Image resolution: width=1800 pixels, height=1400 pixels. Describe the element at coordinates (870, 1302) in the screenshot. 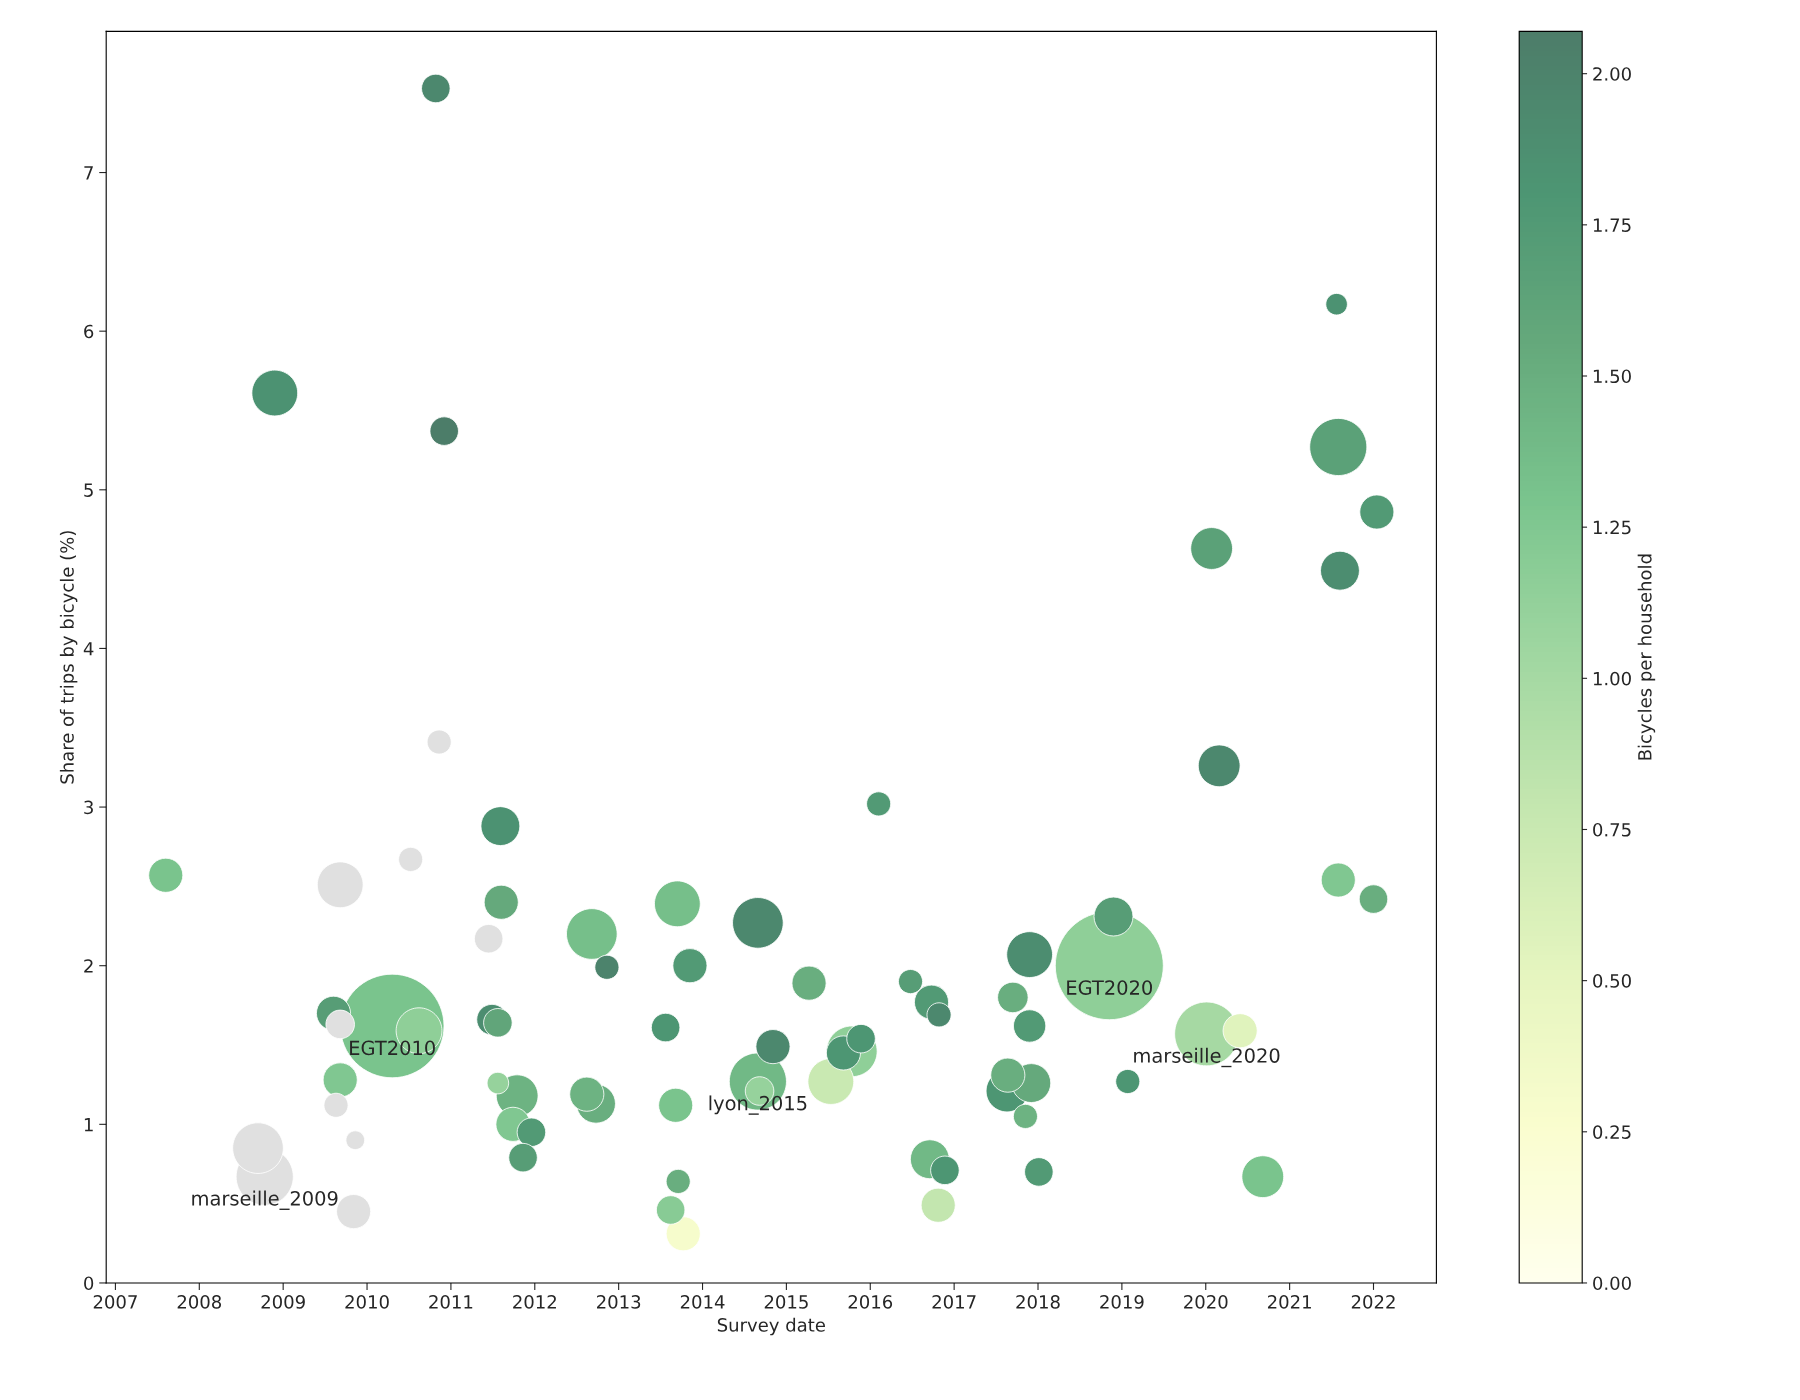

I see `x-tick-label: 2016` at that location.